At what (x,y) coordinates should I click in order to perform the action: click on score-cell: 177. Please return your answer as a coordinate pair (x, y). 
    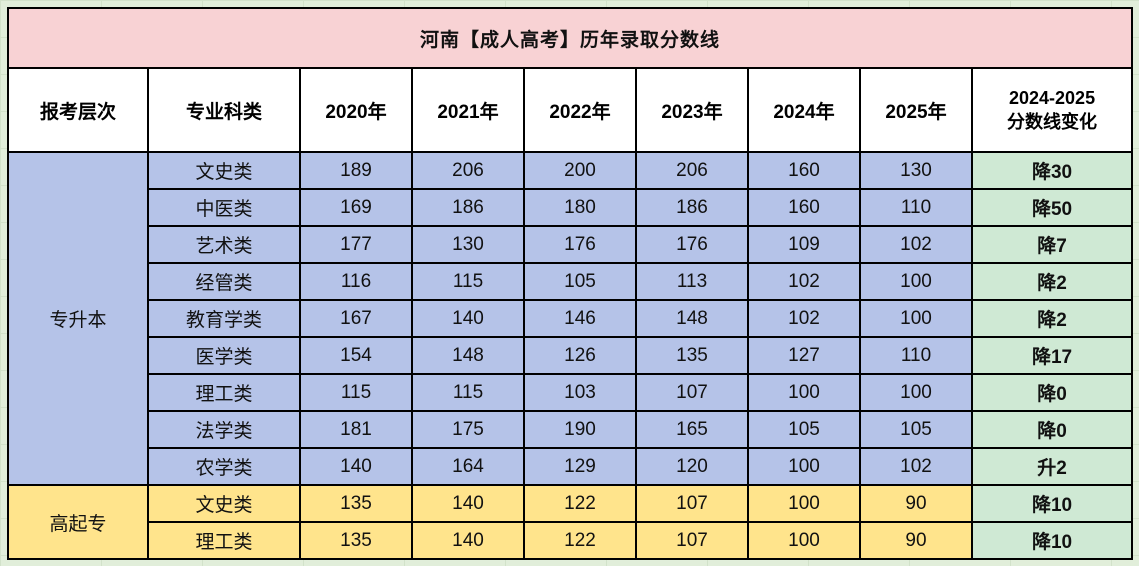
    Looking at the image, I should click on (356, 244).